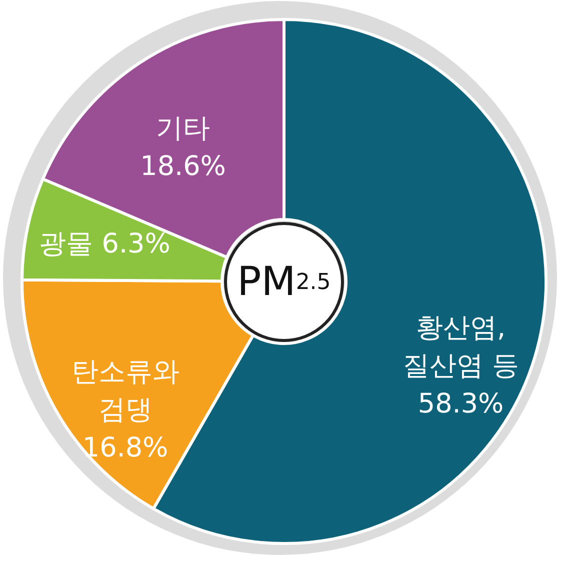 The height and width of the screenshot is (563, 568). Describe the element at coordinates (461, 347) in the screenshot. I see `slice-label: 황산염, 질산염 등` at that location.